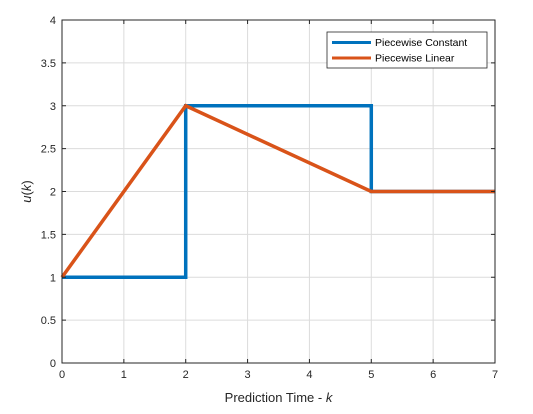  I want to click on legend-label-piecewise-constant: Piecewise Constant, so click(421, 43).